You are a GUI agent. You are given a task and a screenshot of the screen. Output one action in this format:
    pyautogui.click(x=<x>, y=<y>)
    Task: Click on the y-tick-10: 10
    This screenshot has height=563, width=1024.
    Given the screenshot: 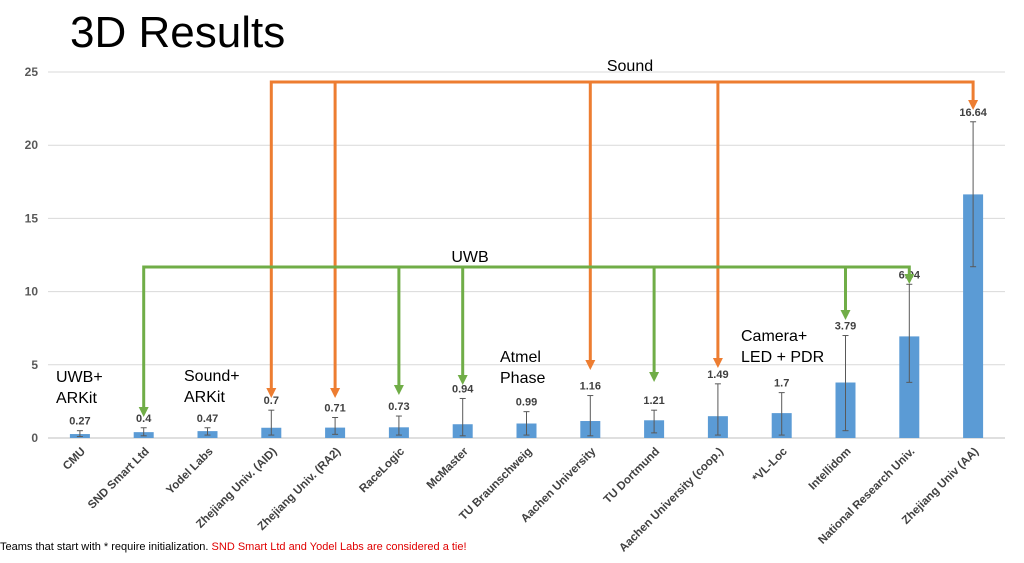 What is the action you would take?
    pyautogui.click(x=32, y=292)
    